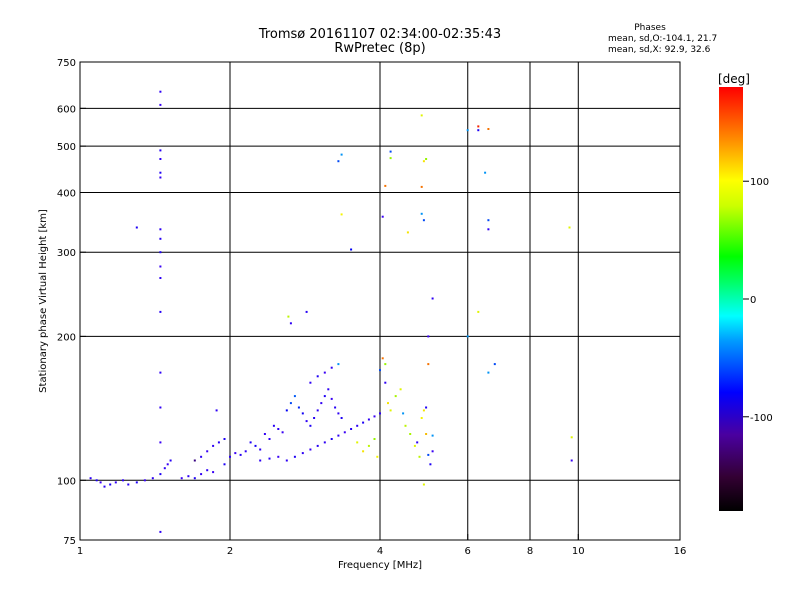  Describe the element at coordinates (663, 39) in the screenshot. I see `phases-mean-o: mean, sd,O:-104.1, 21.7` at that location.